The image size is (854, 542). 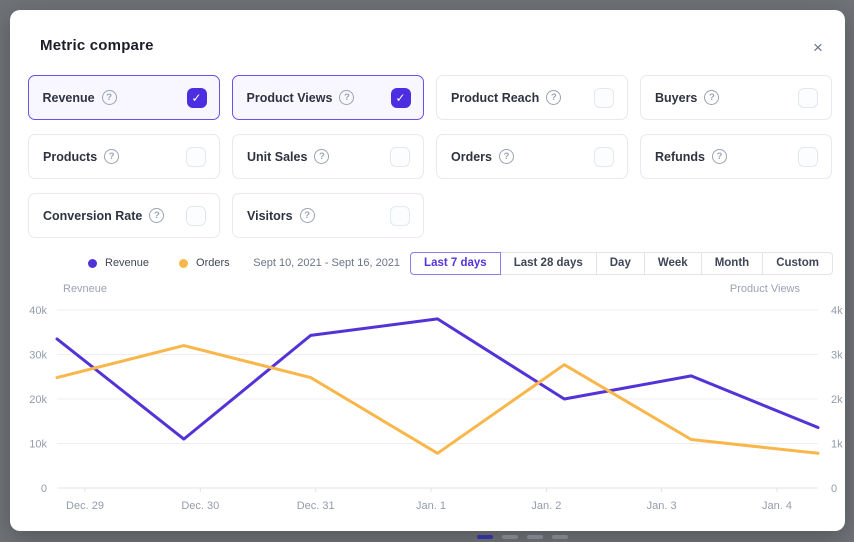 I want to click on svg-text: 4k, so click(x=837, y=311).